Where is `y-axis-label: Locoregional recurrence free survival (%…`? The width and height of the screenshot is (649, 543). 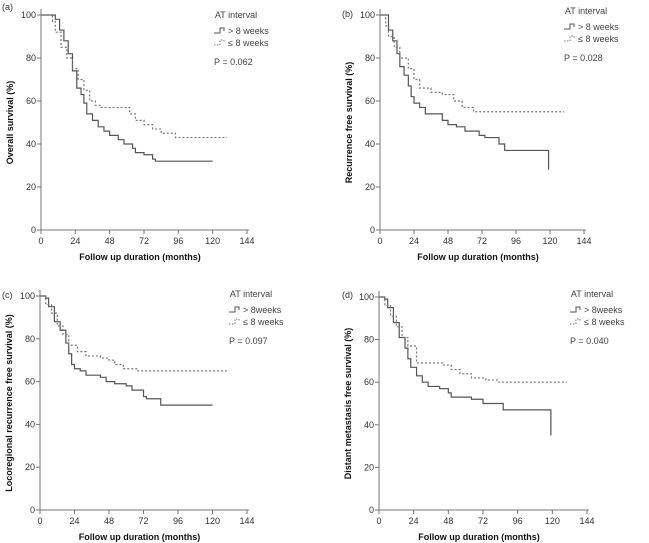
y-axis-label: Locoregional recurrence free survival (%… is located at coordinates (9, 403).